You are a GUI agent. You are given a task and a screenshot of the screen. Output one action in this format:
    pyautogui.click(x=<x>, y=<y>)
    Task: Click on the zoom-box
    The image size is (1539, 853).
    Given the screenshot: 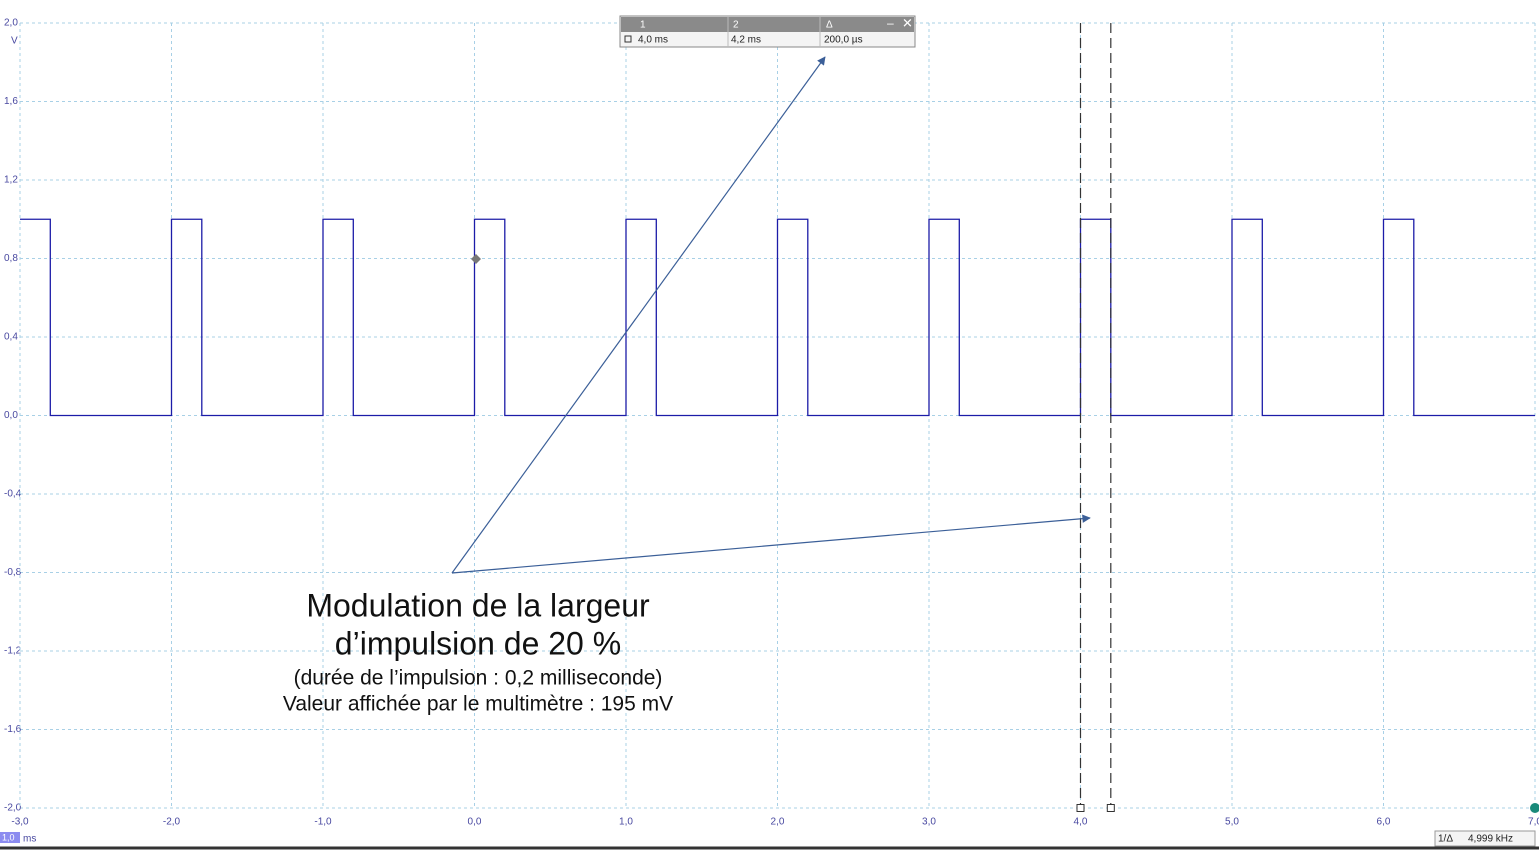 What is the action you would take?
    pyautogui.click(x=10, y=837)
    